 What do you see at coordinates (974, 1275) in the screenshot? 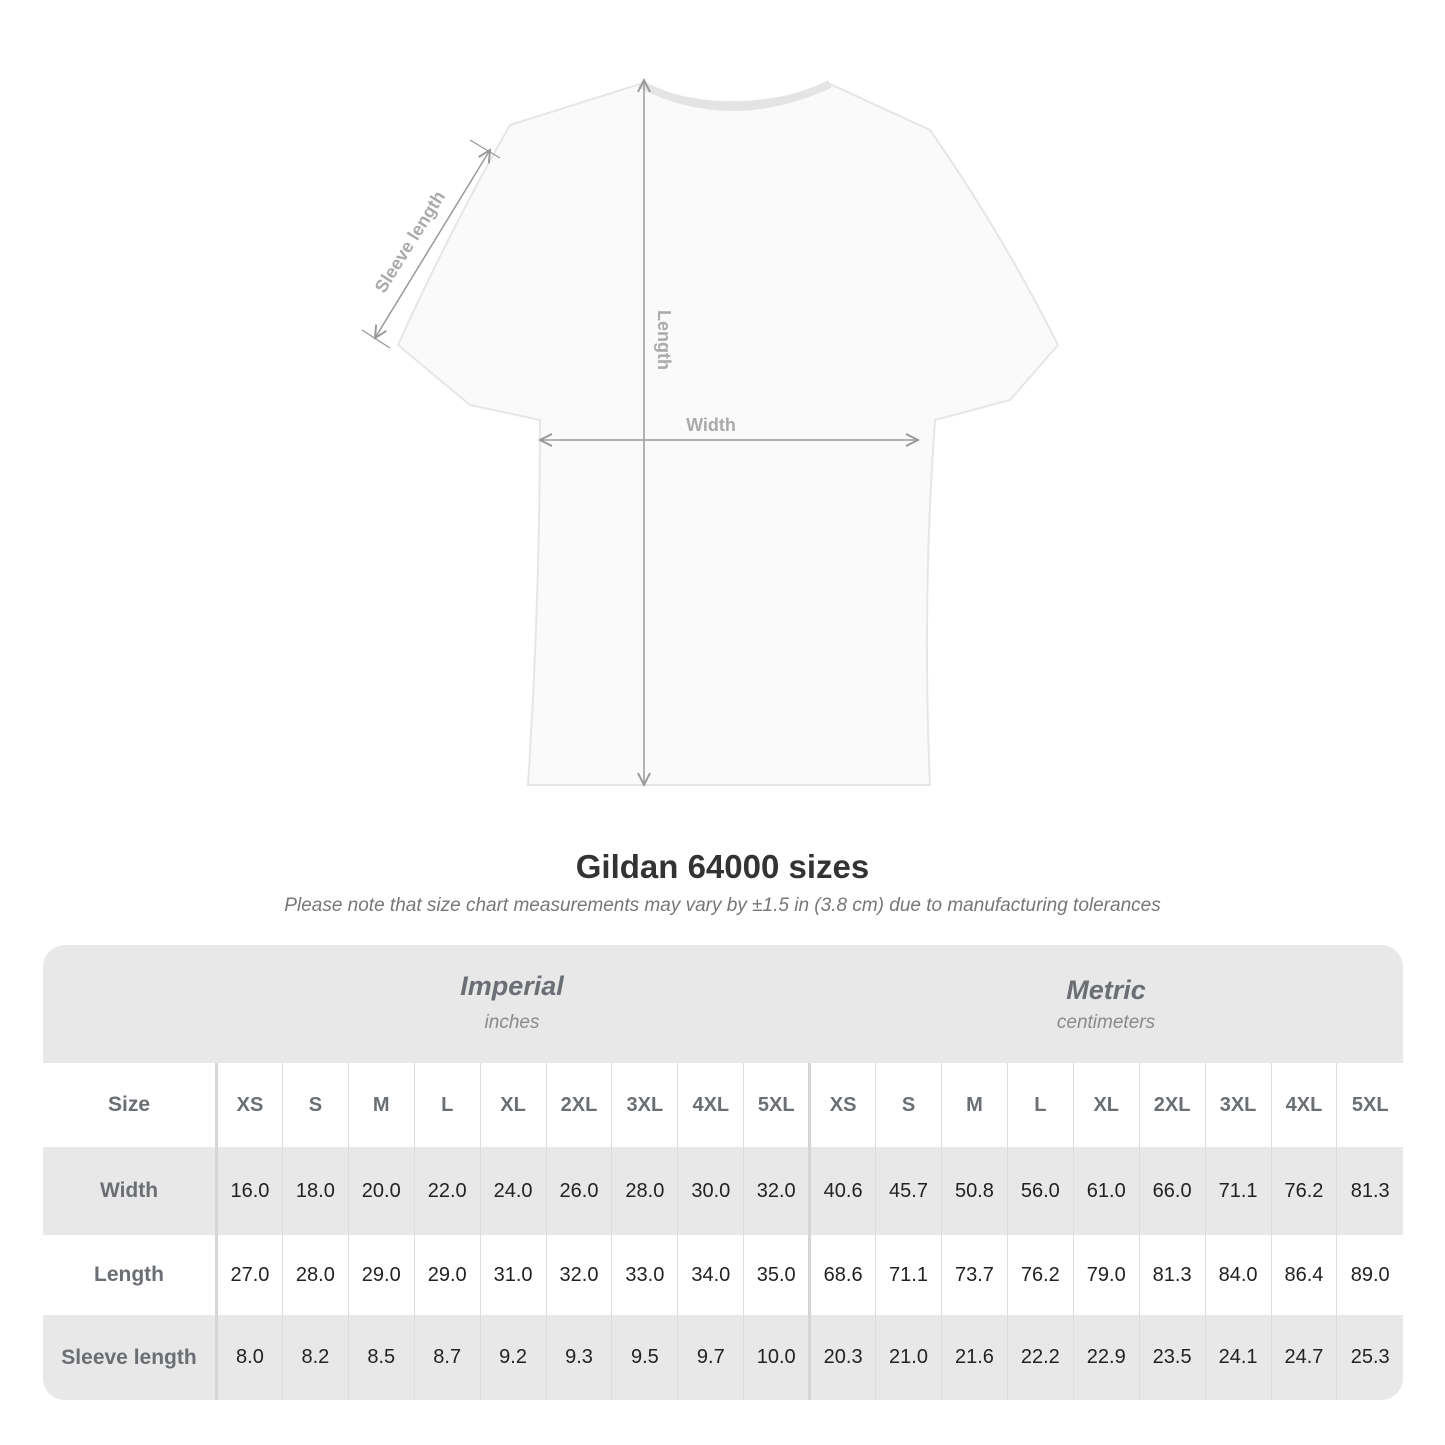
I see `metric-cell: 73.7` at bounding box center [974, 1275].